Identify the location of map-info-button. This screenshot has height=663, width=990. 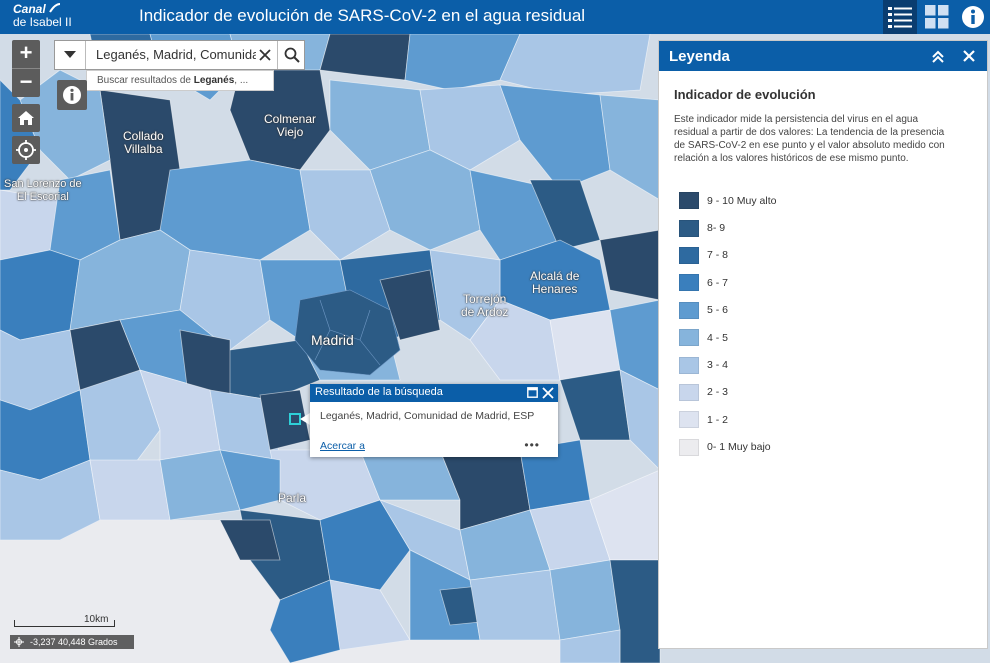
(72, 95).